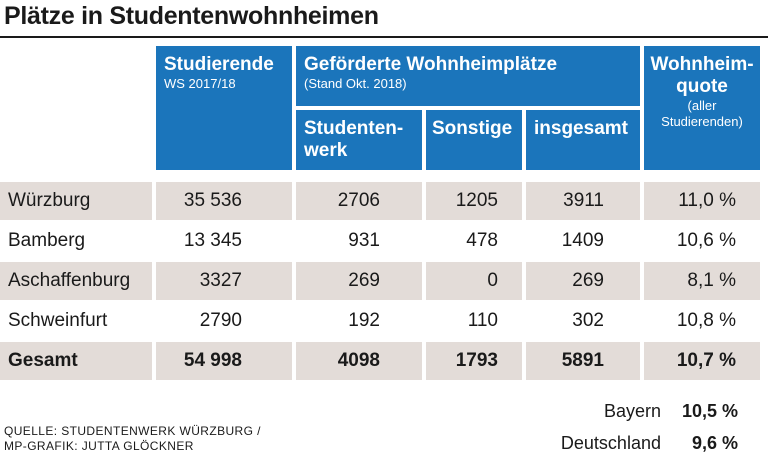 This screenshot has height=460, width=768. Describe the element at coordinates (326, 150) in the screenshot. I see `header-studentenwerk-line2: werk` at that location.